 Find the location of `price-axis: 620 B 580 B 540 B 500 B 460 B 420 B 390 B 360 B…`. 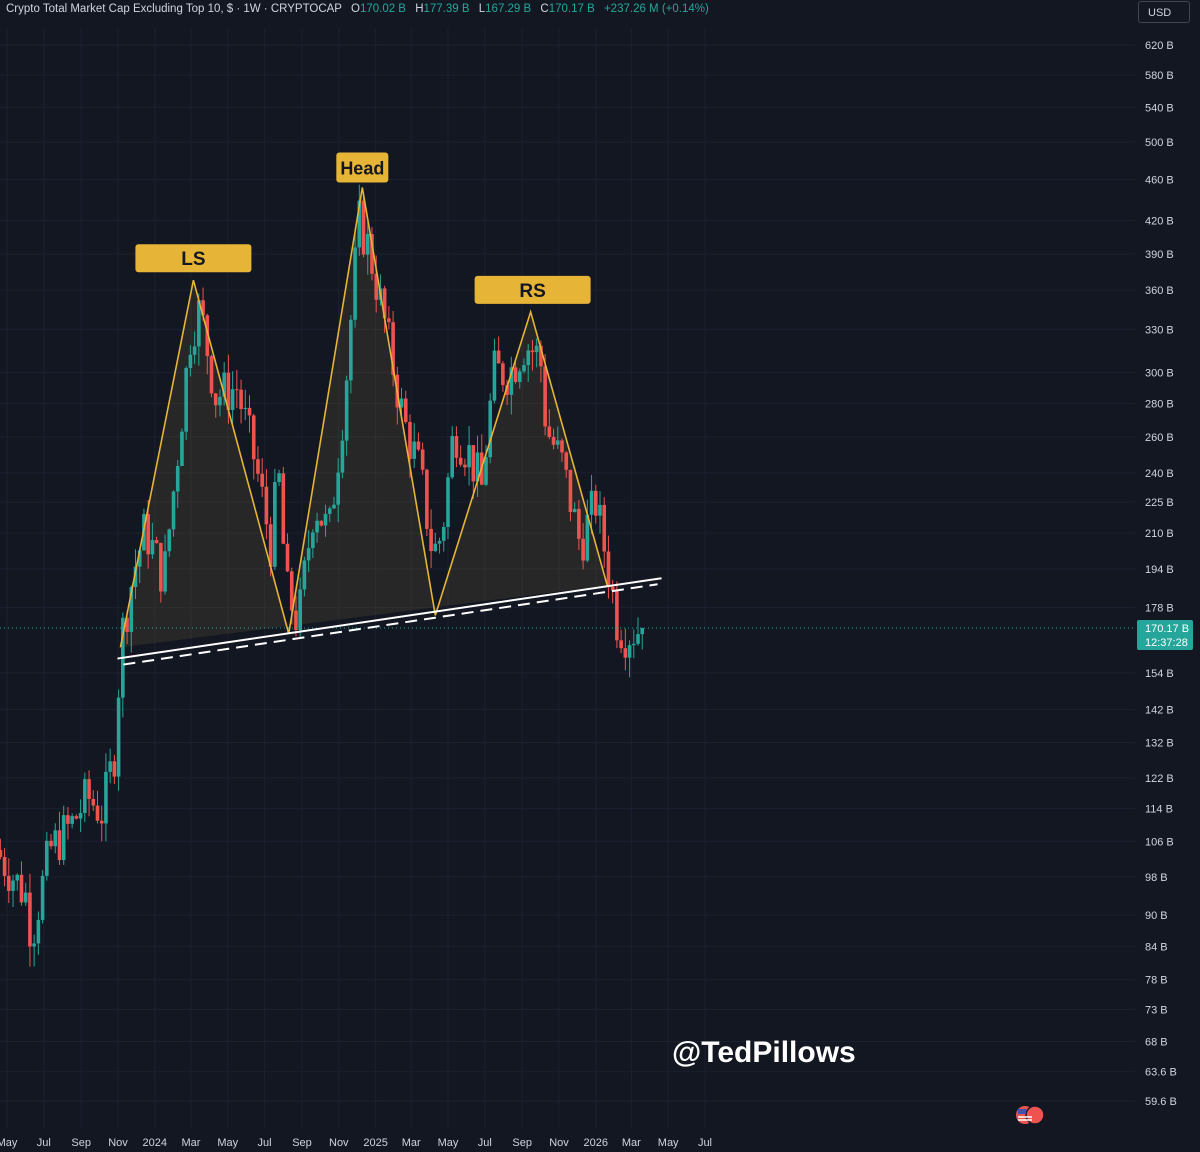

price-axis: 620 B 580 B 540 B 500 B 460 B 420 B 390 B 360 B… is located at coordinates (1161, 574).